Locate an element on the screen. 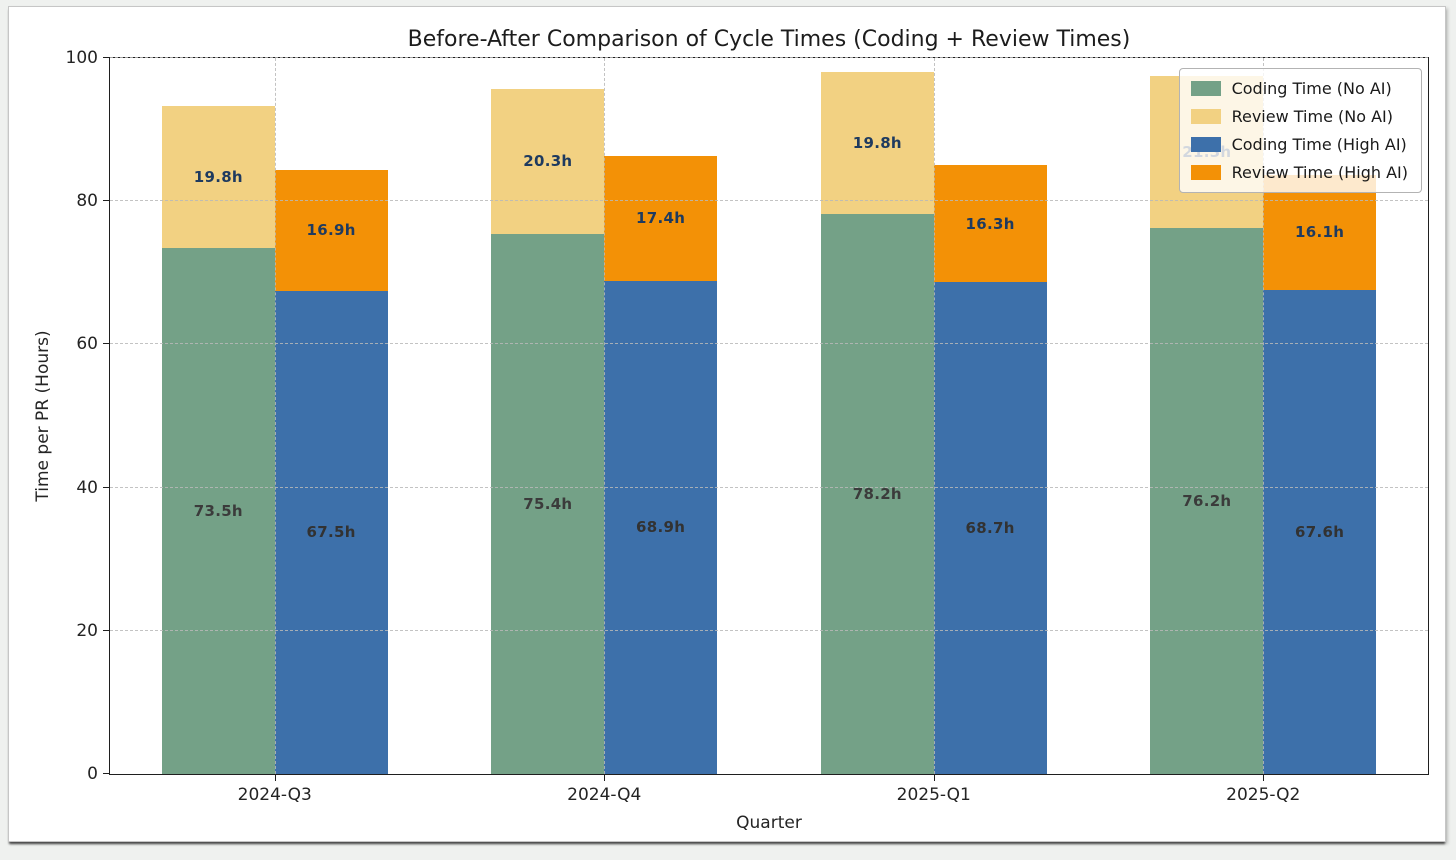 This screenshot has height=860, width=1456. y-tick-label: 60 is located at coordinates (87, 344).